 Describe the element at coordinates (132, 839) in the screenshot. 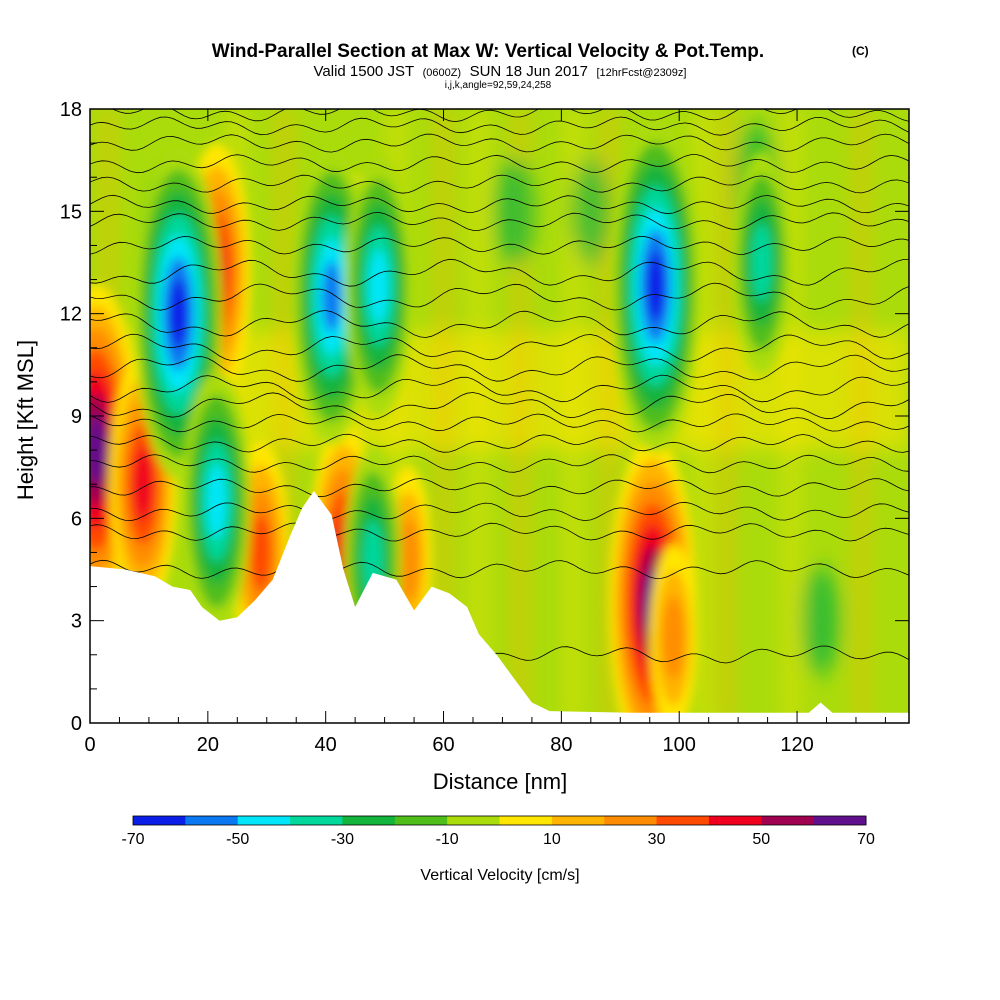

I see `colorbar-tick-label: -70` at that location.